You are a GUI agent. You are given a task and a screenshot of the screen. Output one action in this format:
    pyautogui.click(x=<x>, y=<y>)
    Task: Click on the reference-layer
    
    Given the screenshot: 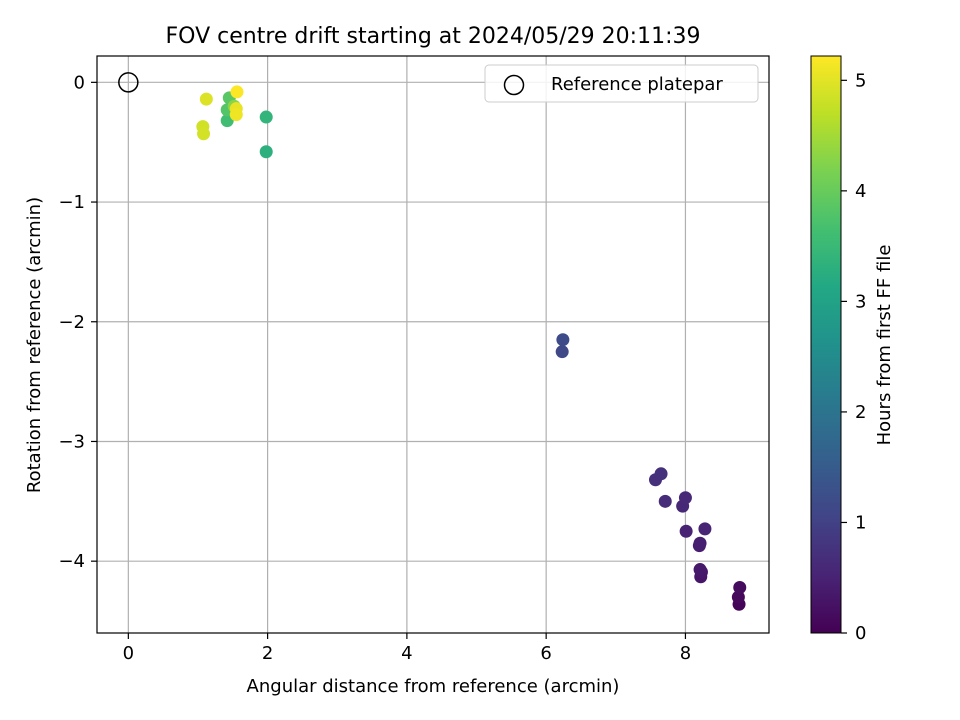 What is the action you would take?
    pyautogui.click(x=128, y=82)
    